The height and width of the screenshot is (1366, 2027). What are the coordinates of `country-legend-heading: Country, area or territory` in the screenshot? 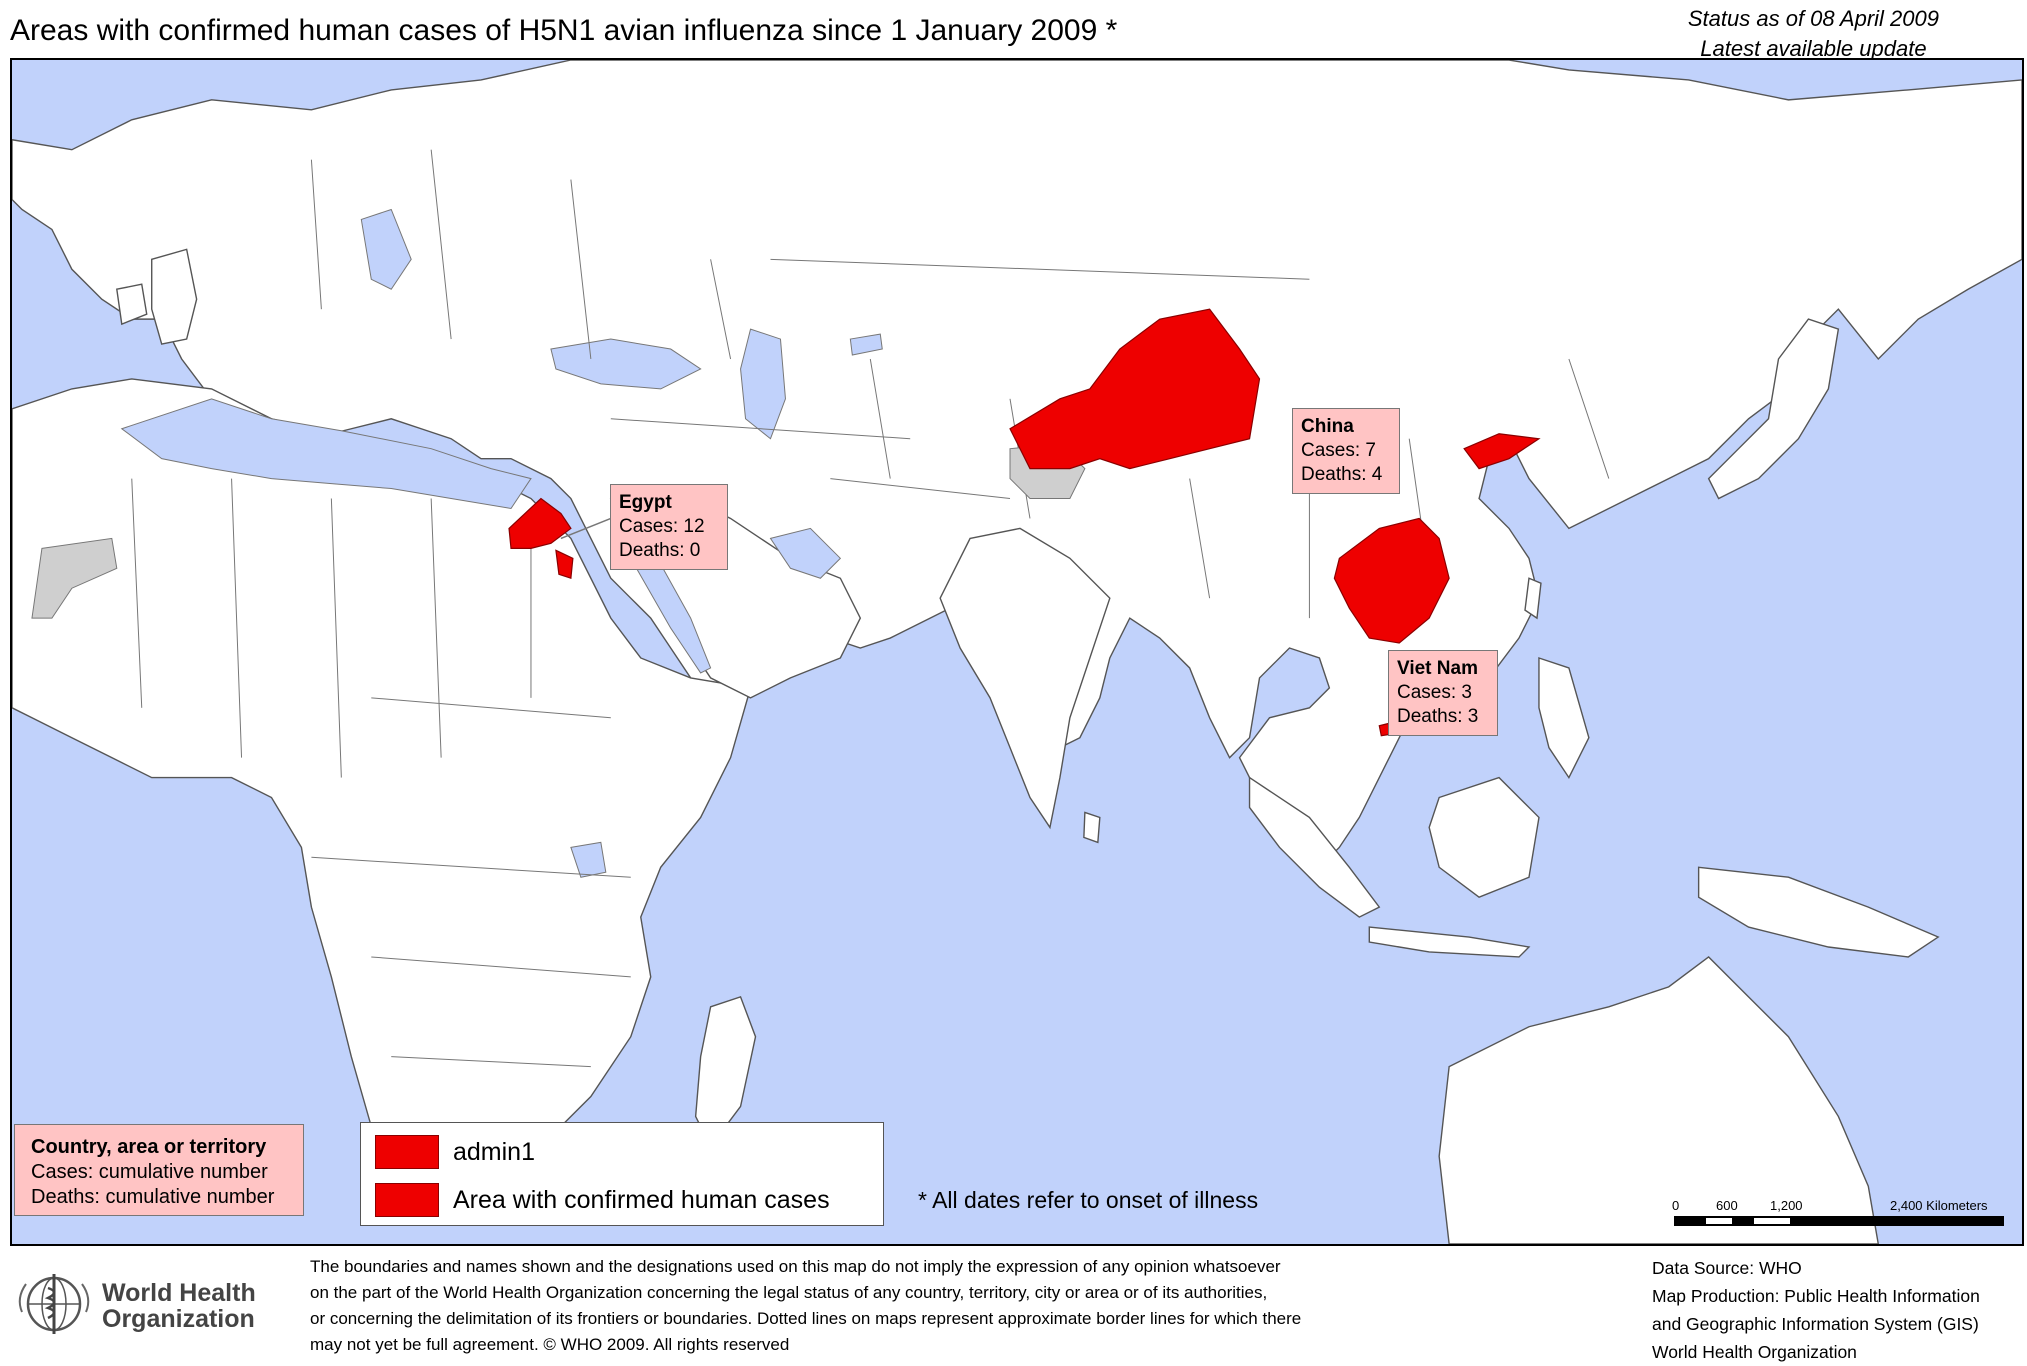 It's located at (149, 1147).